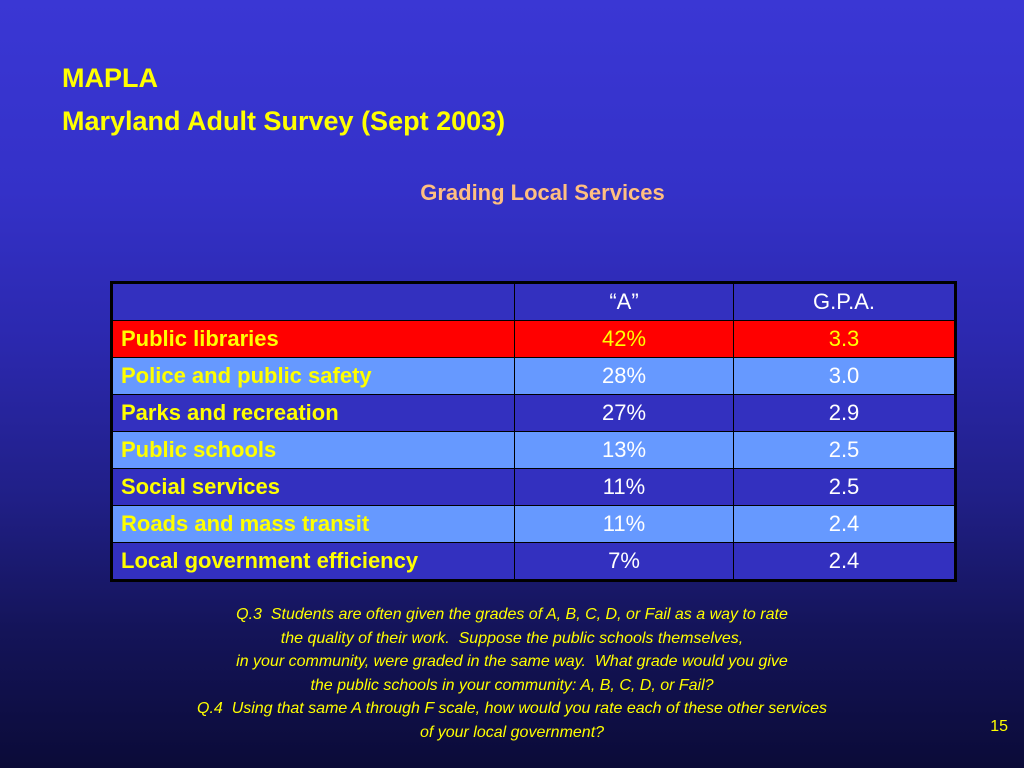 This screenshot has height=768, width=1024. I want to click on slide-subtitle: Maryland Adult Survey (Sept 2003), so click(284, 121).